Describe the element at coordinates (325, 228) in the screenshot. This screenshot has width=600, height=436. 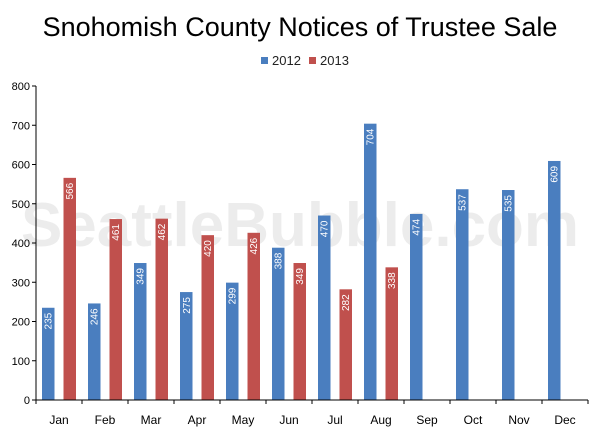
I see `bar-value-label: 470` at that location.